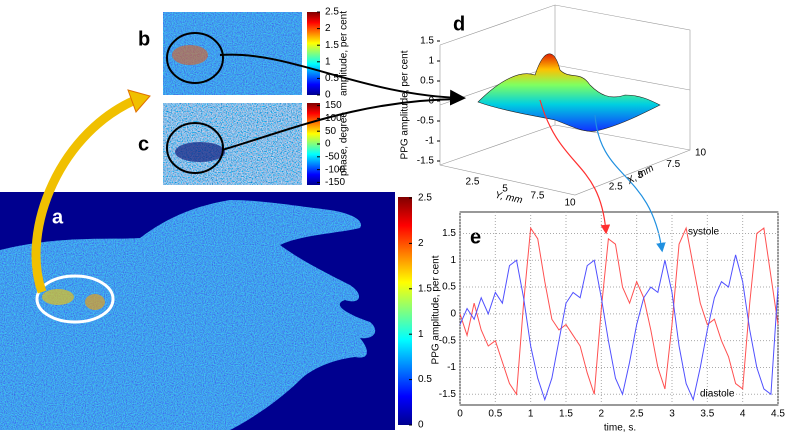 Image resolution: width=787 pixels, height=438 pixels. I want to click on panel-label: d, so click(459, 24).